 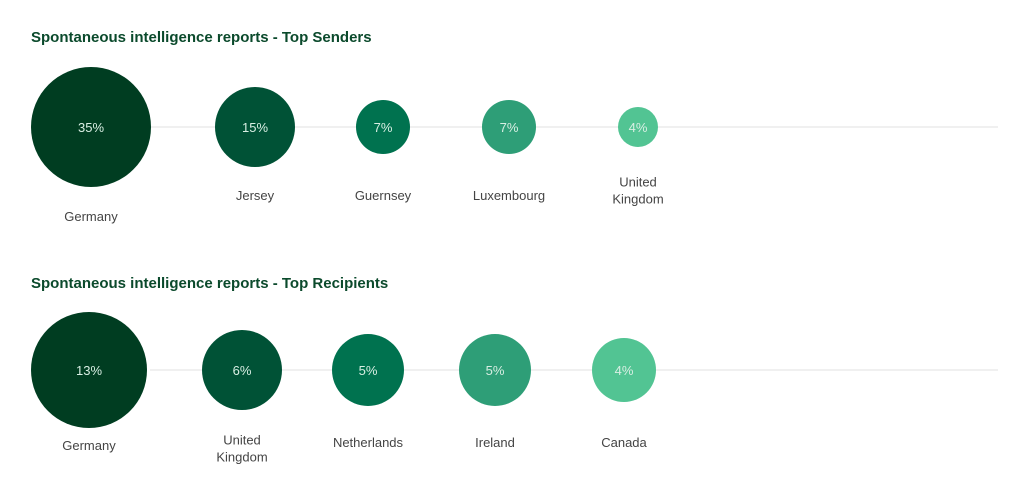 I want to click on category-label: Luxembourg, so click(x=509, y=195).